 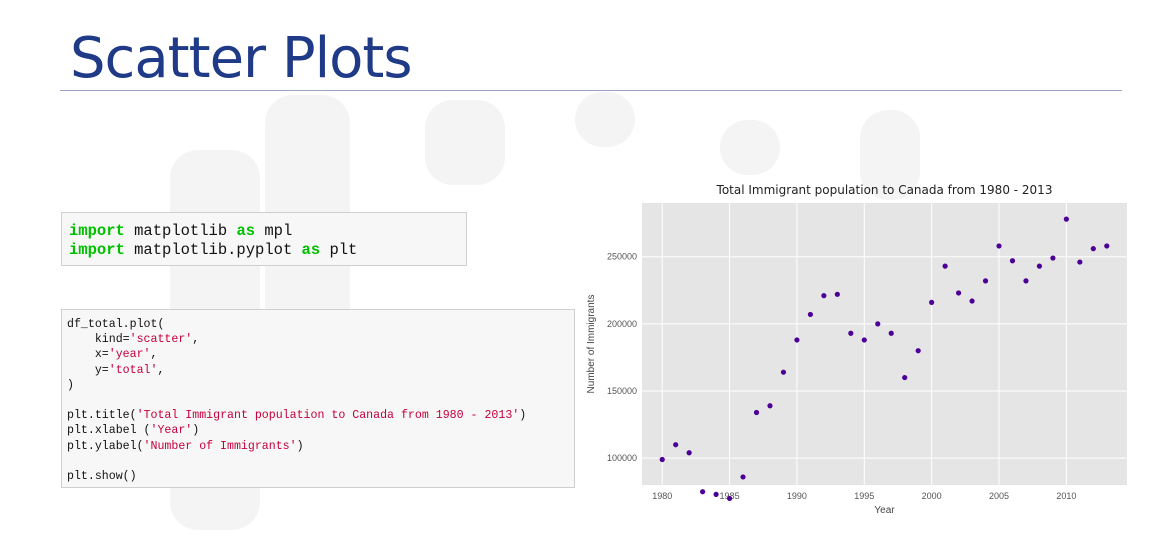 What do you see at coordinates (320, 446) in the screenshot?
I see `code-line: plt.ylabel('Number of Immigrants')` at bounding box center [320, 446].